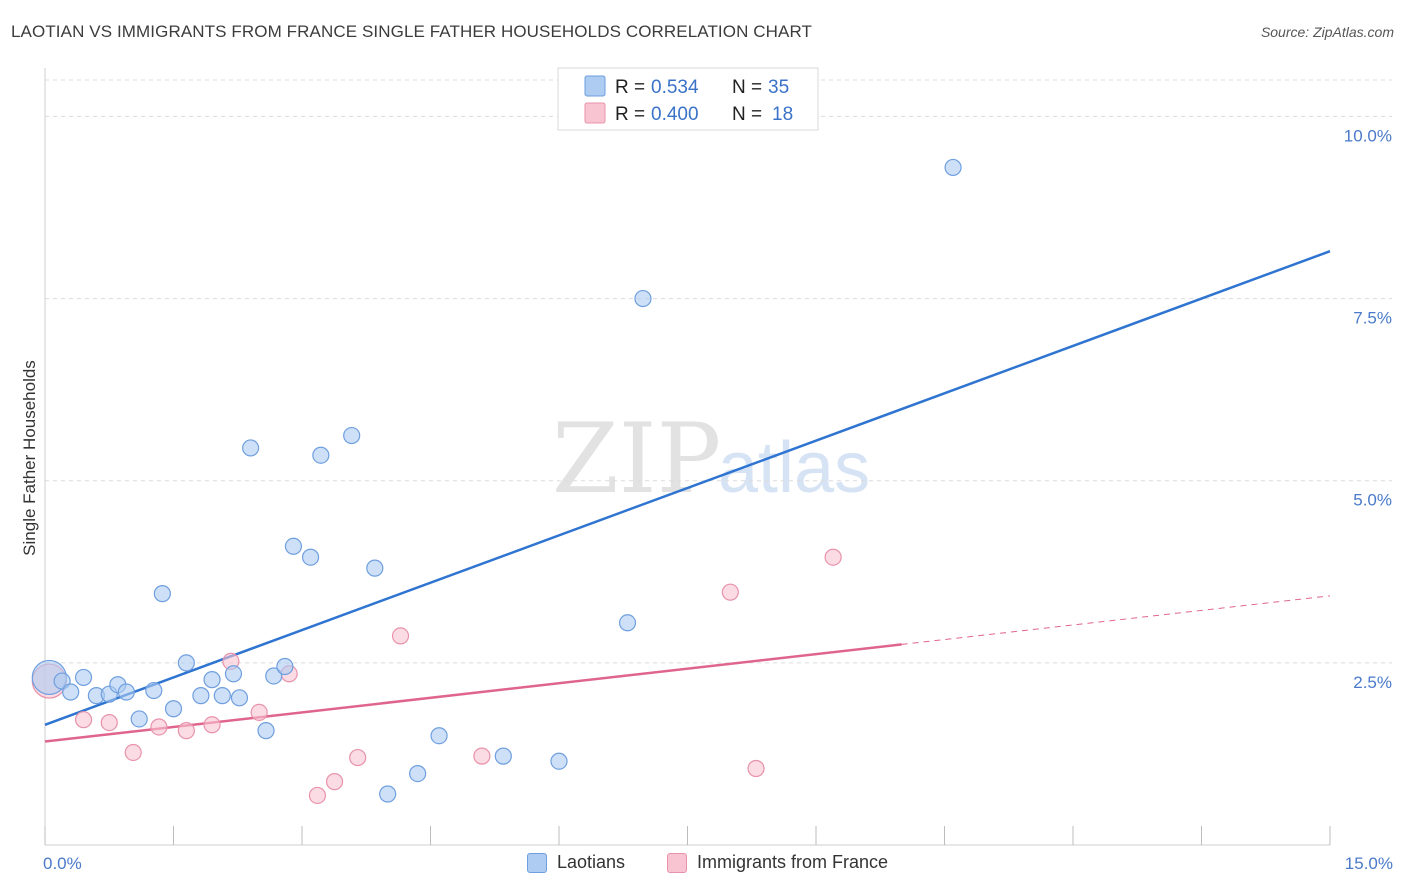 The width and height of the screenshot is (1406, 892). What do you see at coordinates (793, 862) in the screenshot?
I see `series-label-france: Immigrants from France` at bounding box center [793, 862].